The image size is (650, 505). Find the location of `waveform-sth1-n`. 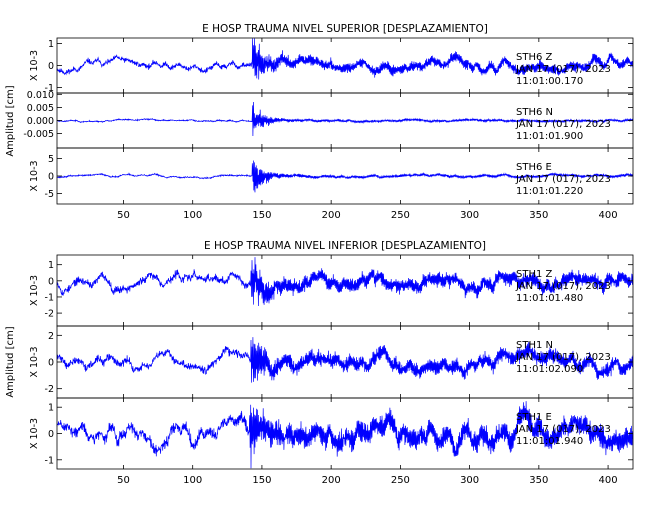

waveform-sth1-n is located at coordinates (345, 360).